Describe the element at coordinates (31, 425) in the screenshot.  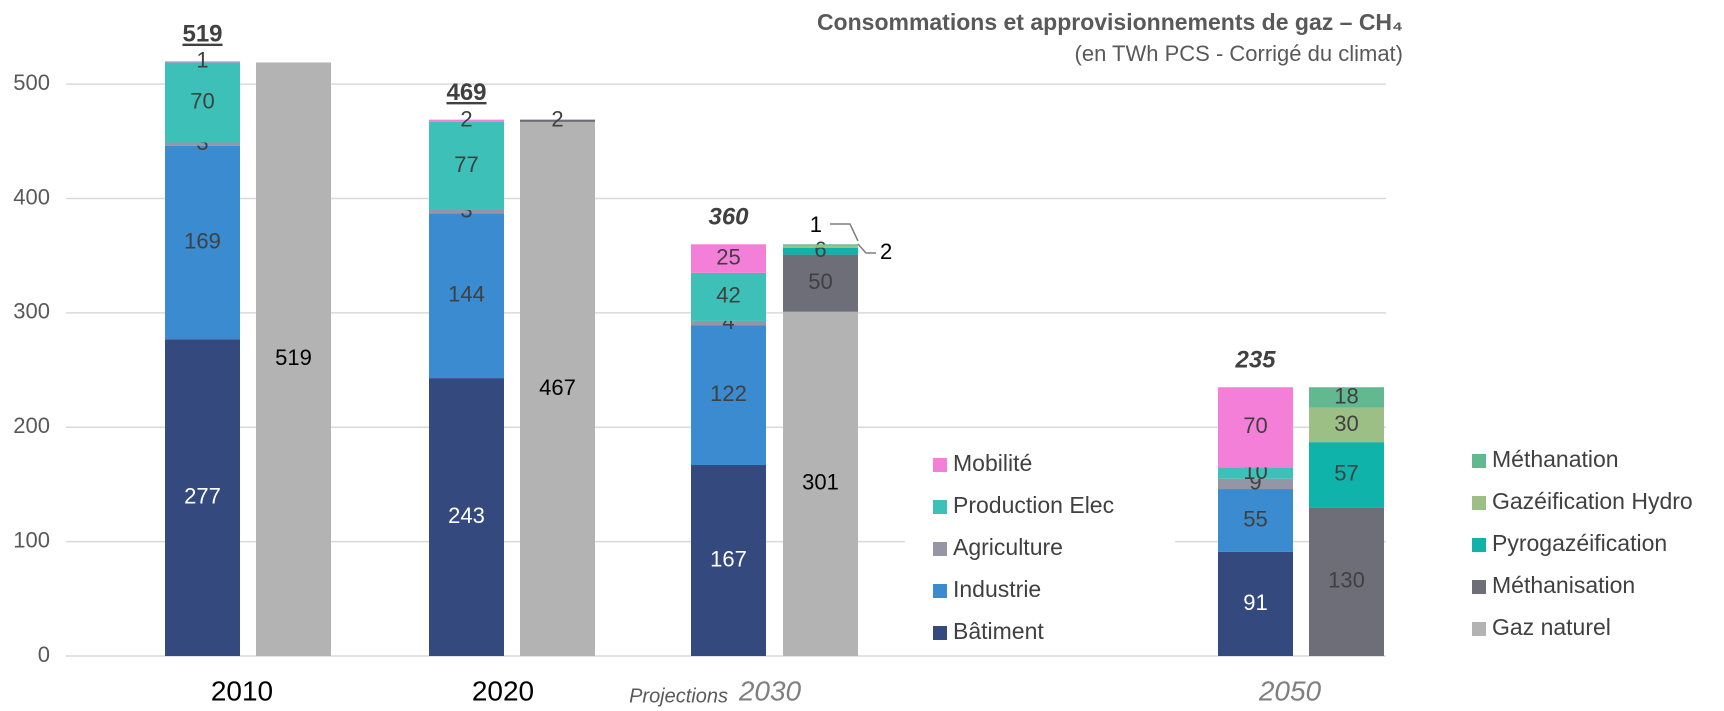
I see `y-tick-label: 200` at that location.